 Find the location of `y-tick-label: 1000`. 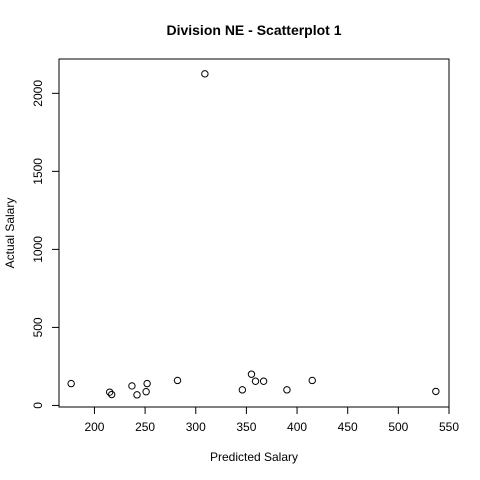

y-tick-label: 1000 is located at coordinates (38, 249).